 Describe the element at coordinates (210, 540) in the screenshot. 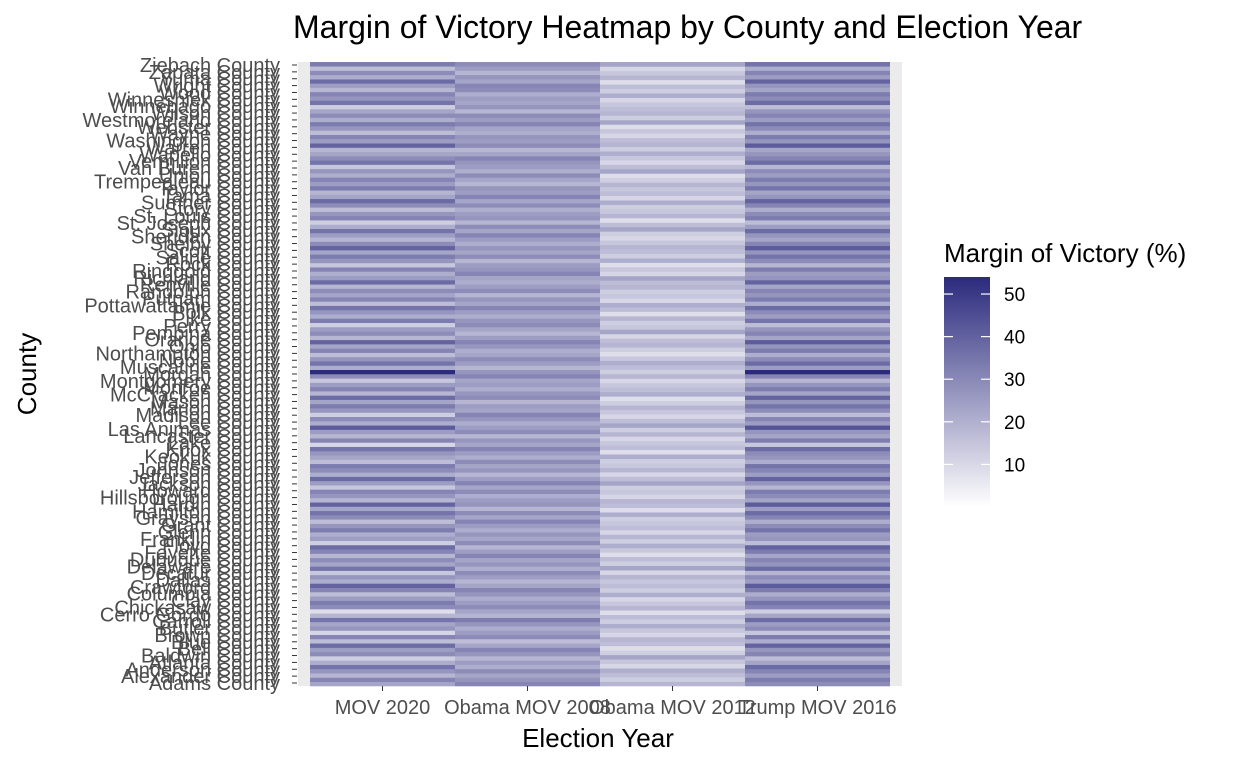

I see `y-tick-label: Franklin County` at that location.